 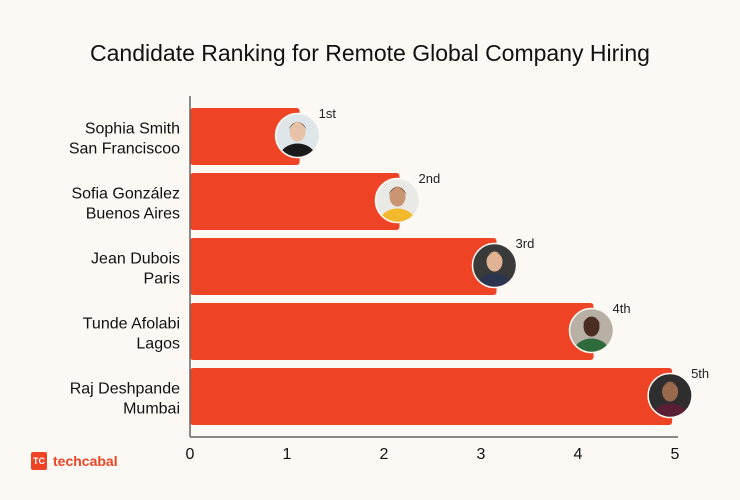 I want to click on x-tick-label: 4, so click(x=578, y=454).